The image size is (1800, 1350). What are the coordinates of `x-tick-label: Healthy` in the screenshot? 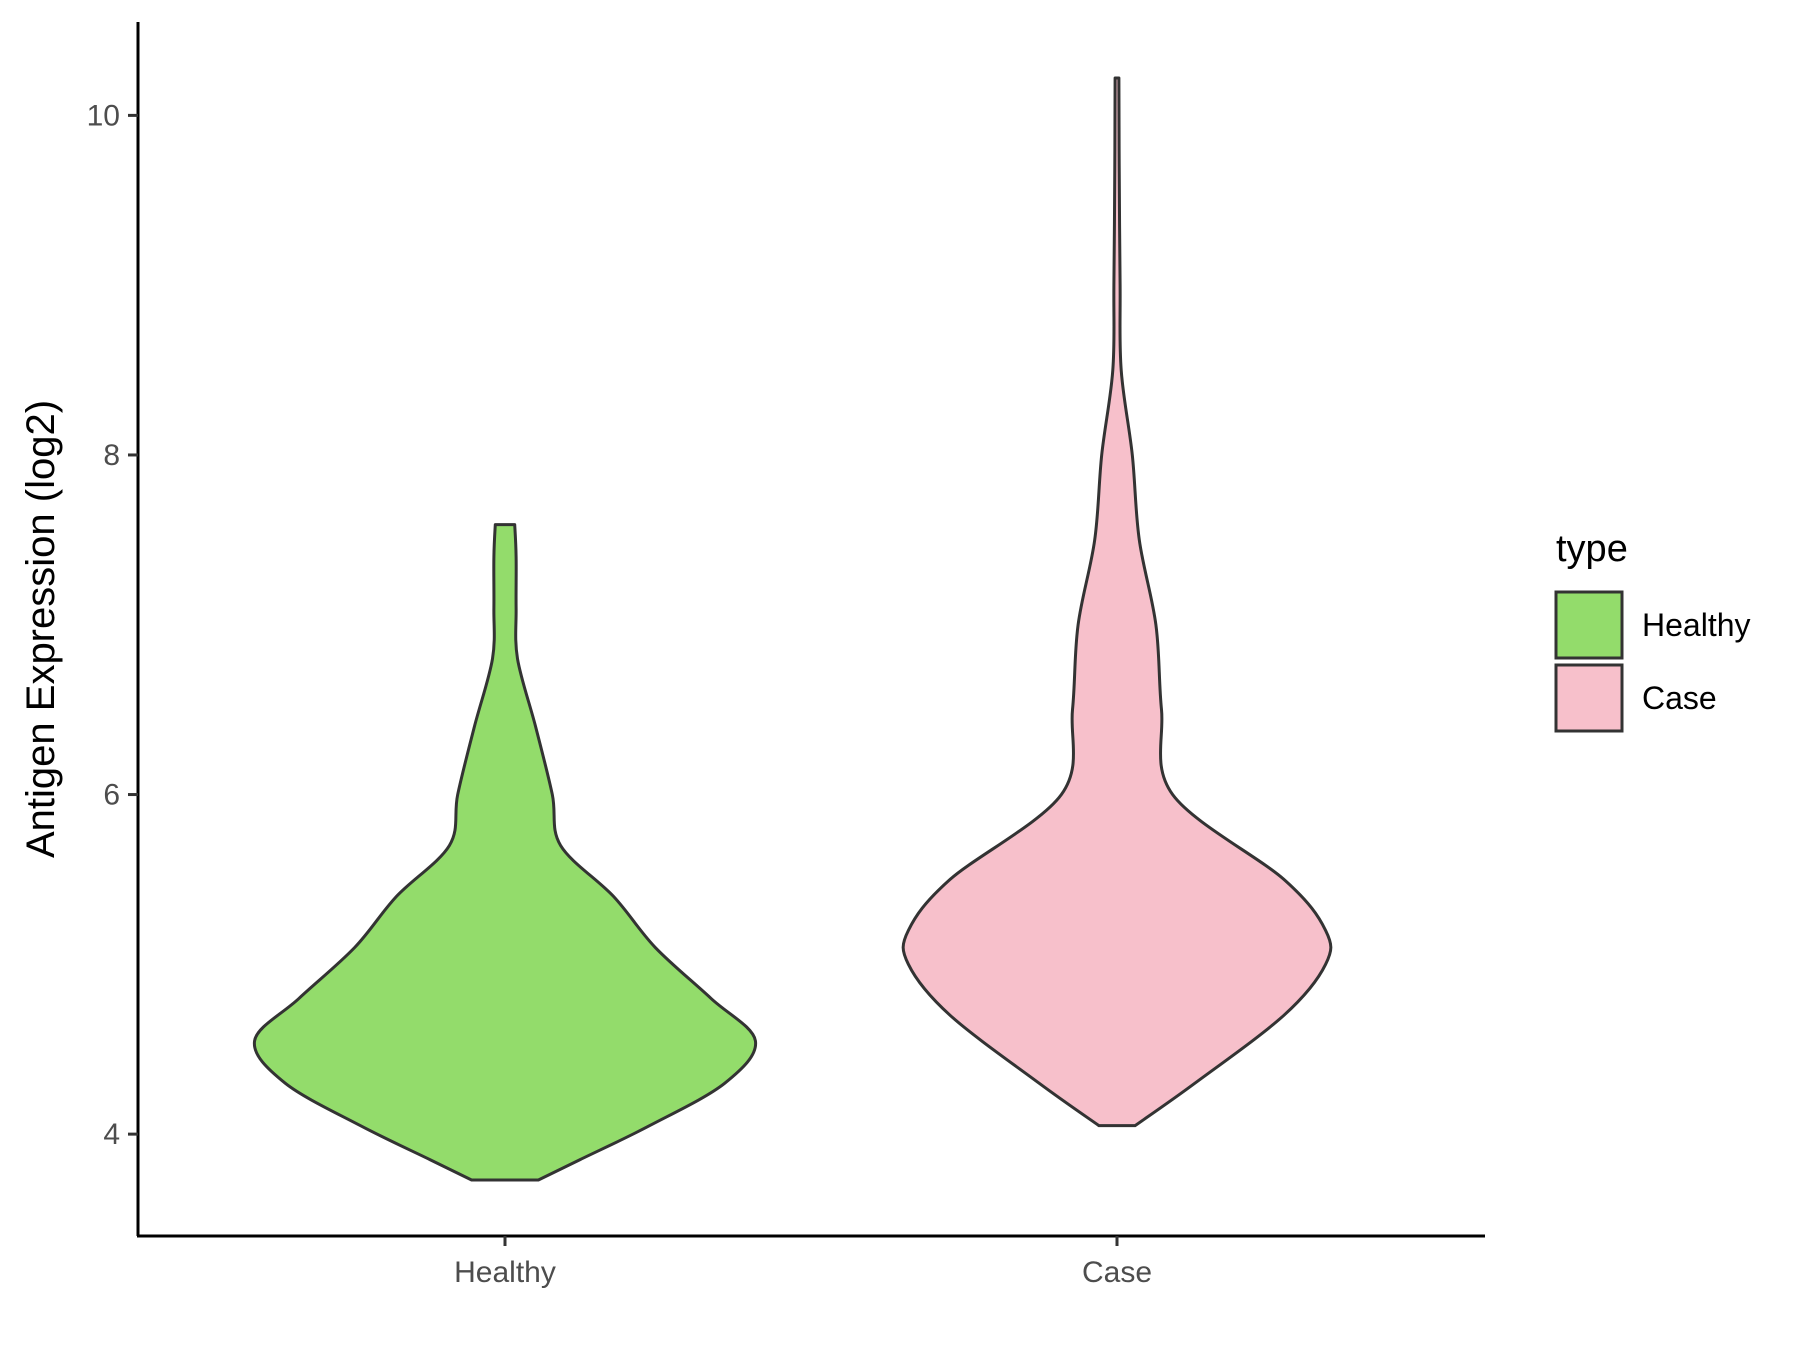 It's located at (505, 1272).